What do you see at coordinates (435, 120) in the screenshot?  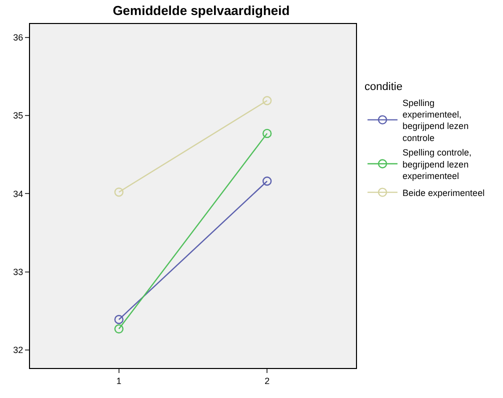 I see `legend-label: Spelling experimenteel, begrijpend lezen controle` at bounding box center [435, 120].